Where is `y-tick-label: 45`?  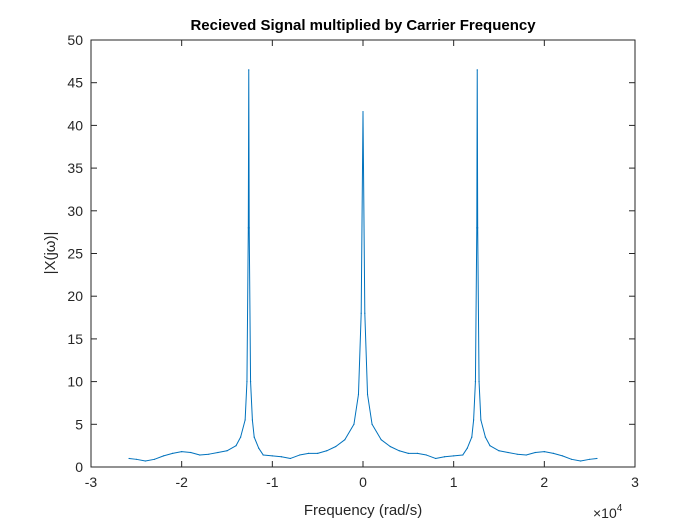 y-tick-label: 45 is located at coordinates (75, 83).